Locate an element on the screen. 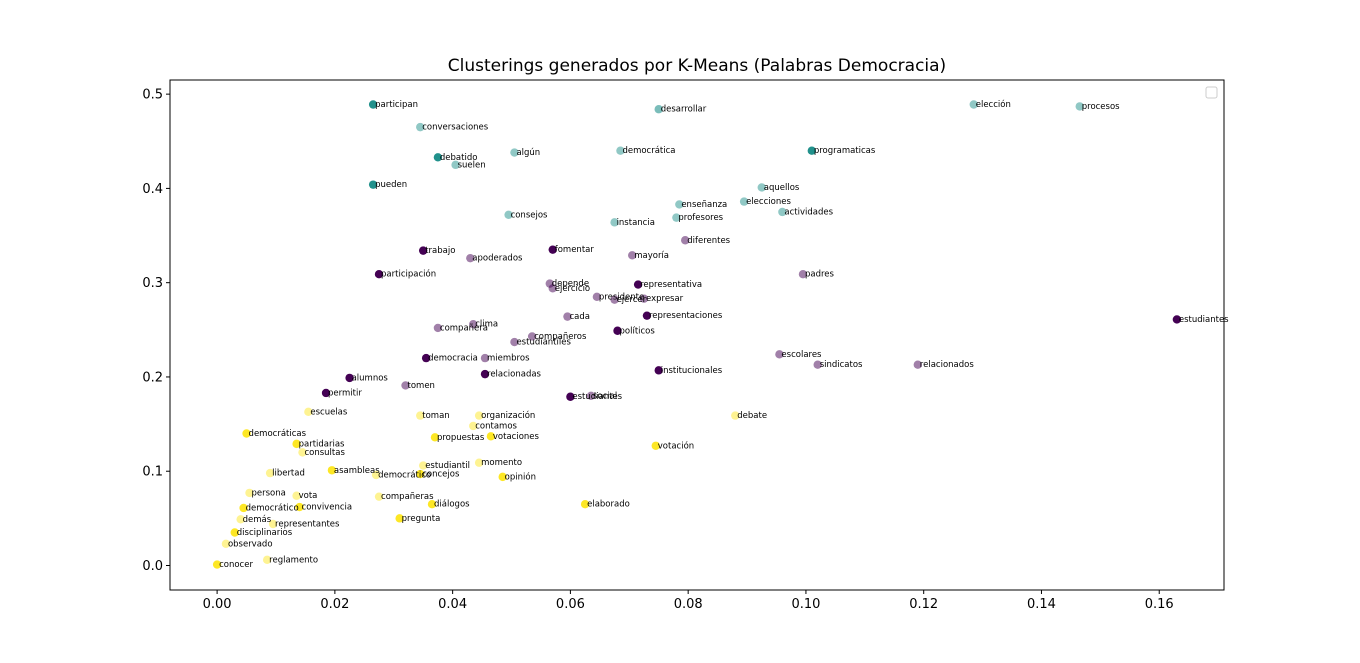  point-label: trabajo is located at coordinates (440, 251).